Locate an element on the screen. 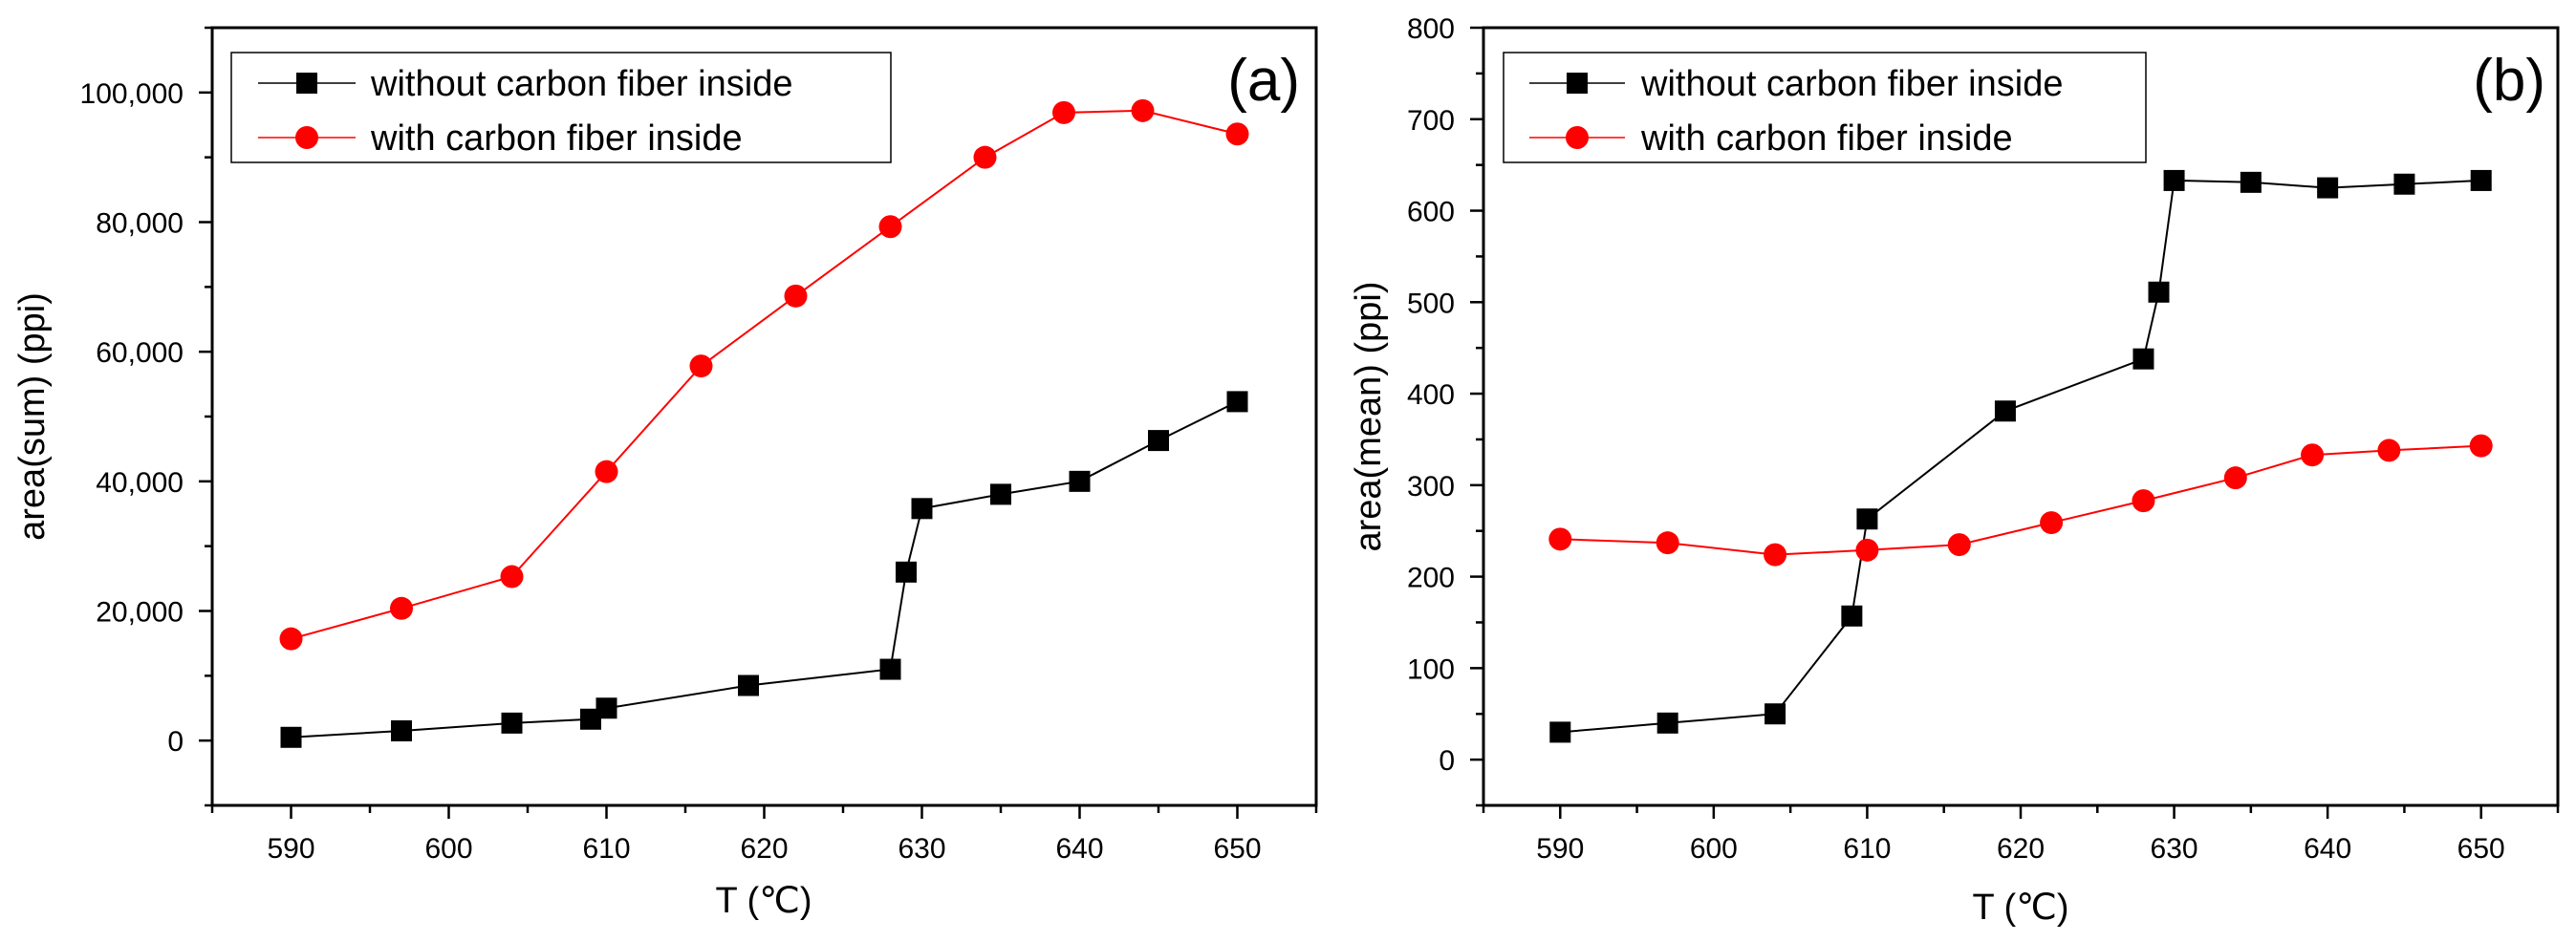 The height and width of the screenshot is (942, 2576). y-tick-label: 300 is located at coordinates (1431, 487).